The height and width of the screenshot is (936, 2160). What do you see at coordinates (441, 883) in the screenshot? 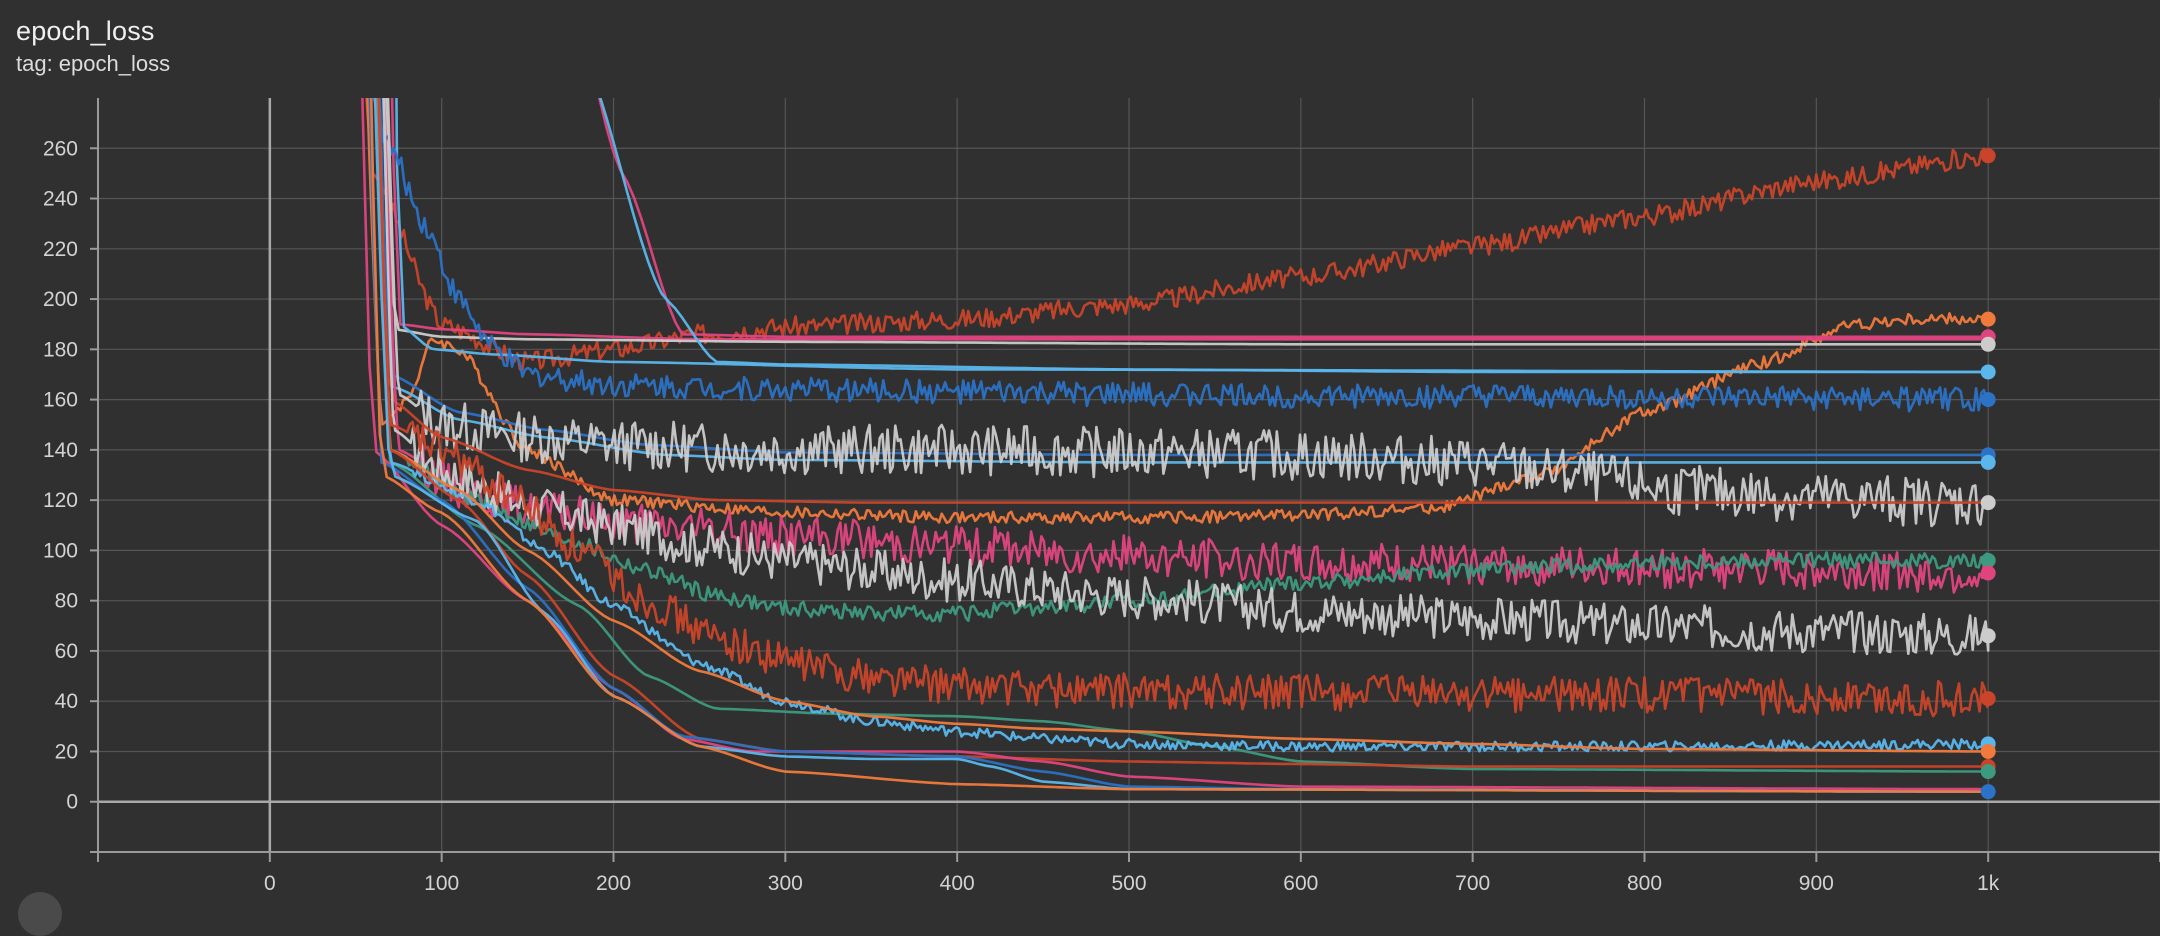
I see `x-tick-label: 100` at bounding box center [441, 883].